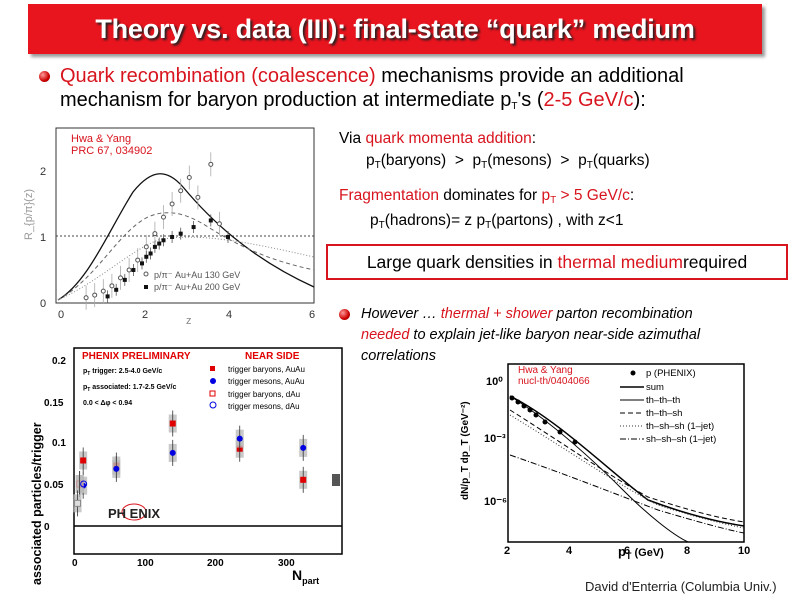 This screenshot has height=600, width=800. What do you see at coordinates (312, 315) in the screenshot?
I see `x-tick: 6` at bounding box center [312, 315].